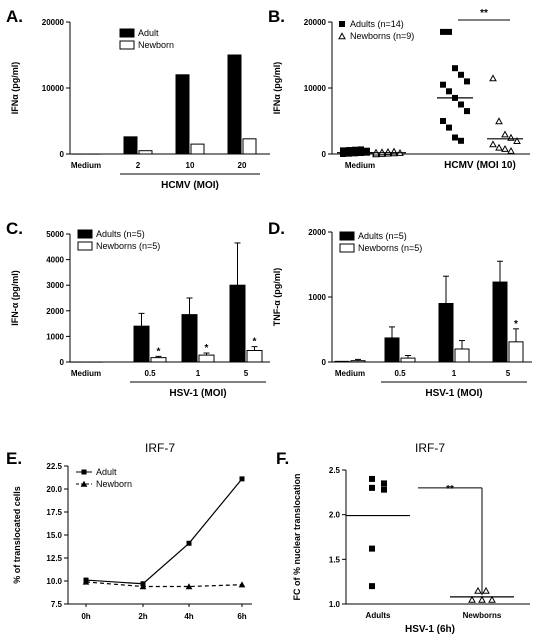 This screenshot has height=639, width=535. I want to click on panel-b-legend-label: Newborns (n=9), so click(382, 36).